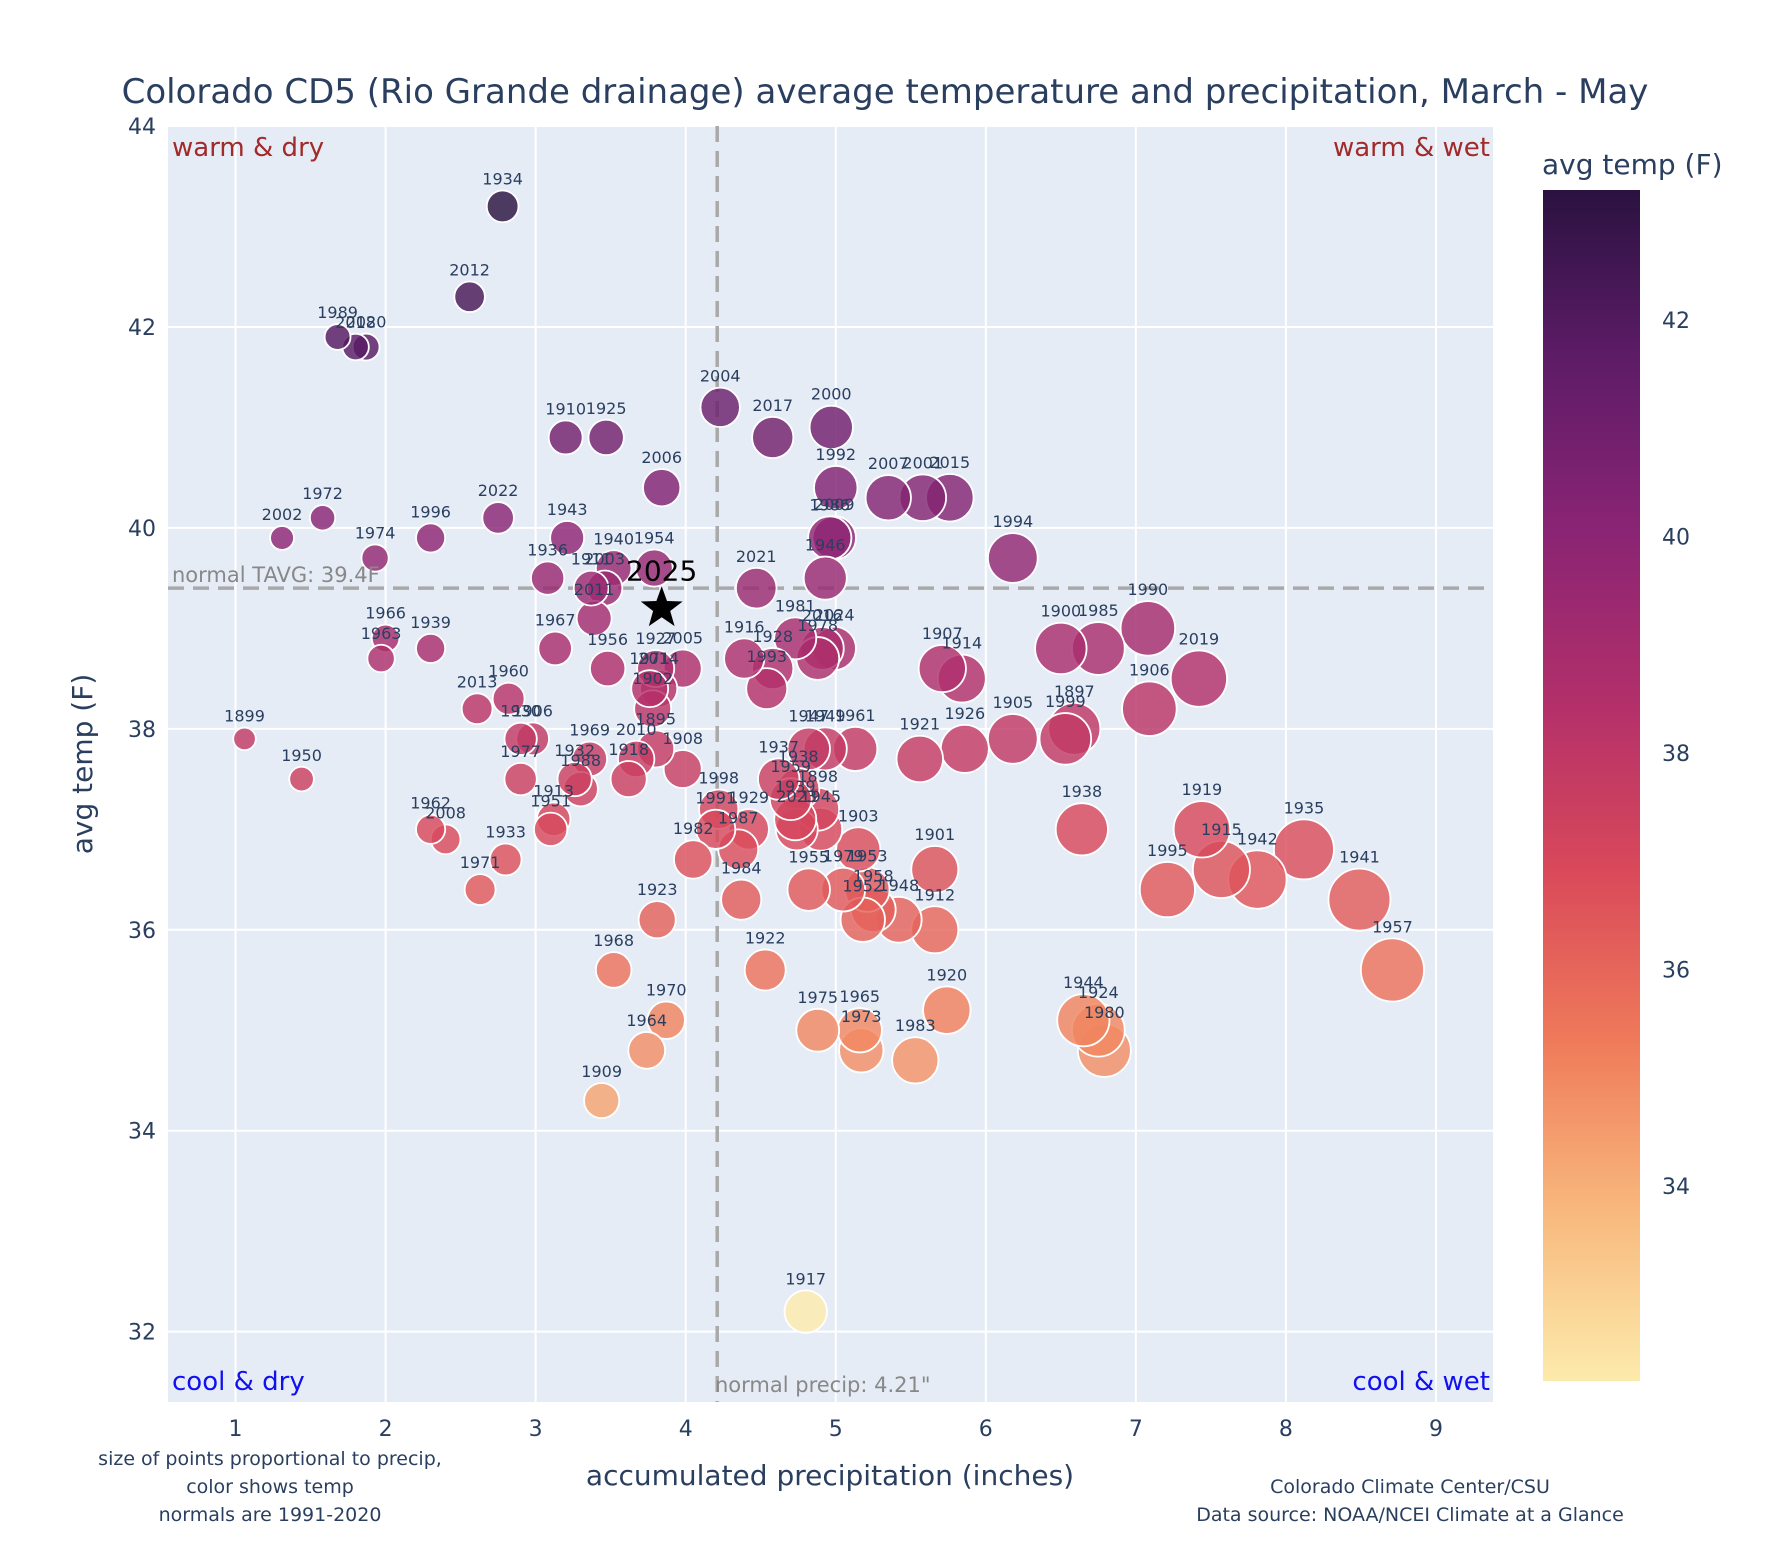 This screenshot has height=1564, width=1772. What do you see at coordinates (1286, 1429) in the screenshot?
I see `x-tick-label: 8` at bounding box center [1286, 1429].